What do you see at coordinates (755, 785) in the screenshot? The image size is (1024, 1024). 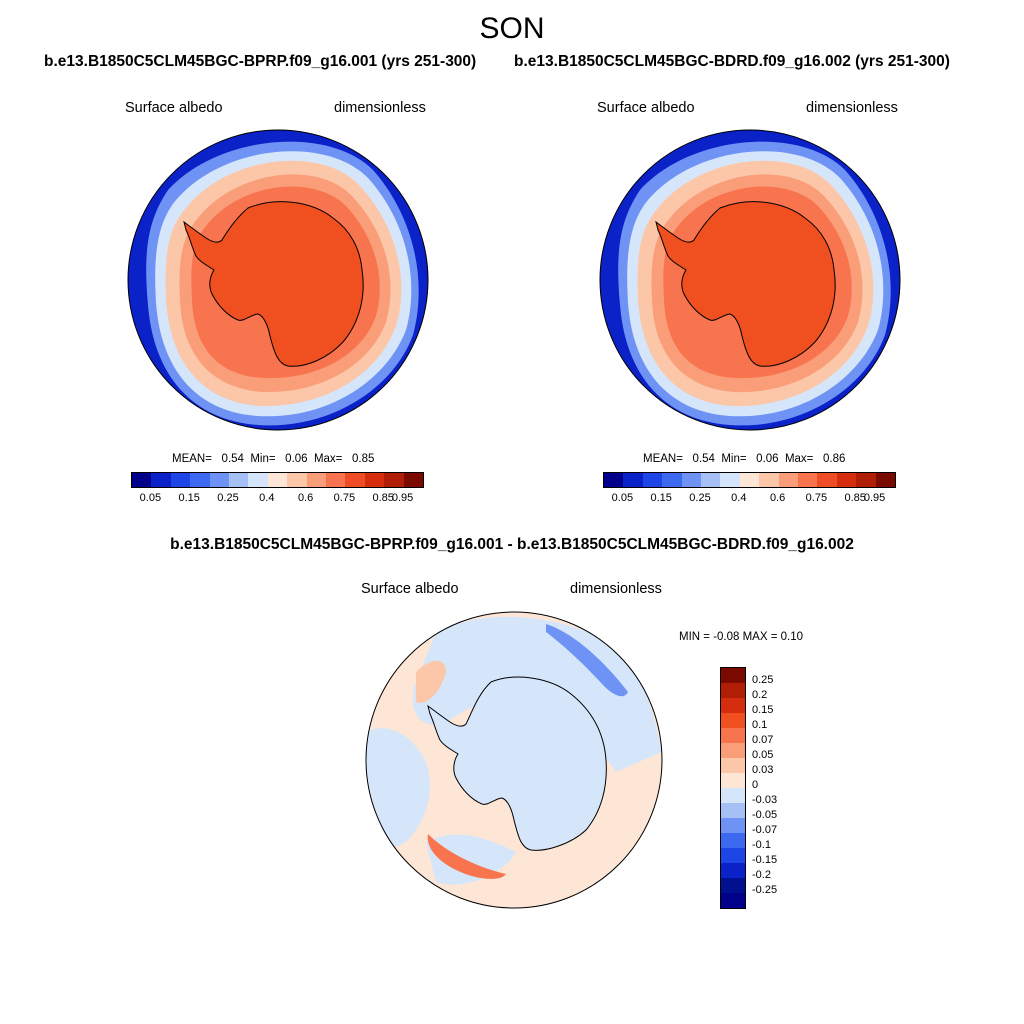 I see `colorbar-tick-label: 0` at bounding box center [755, 785].